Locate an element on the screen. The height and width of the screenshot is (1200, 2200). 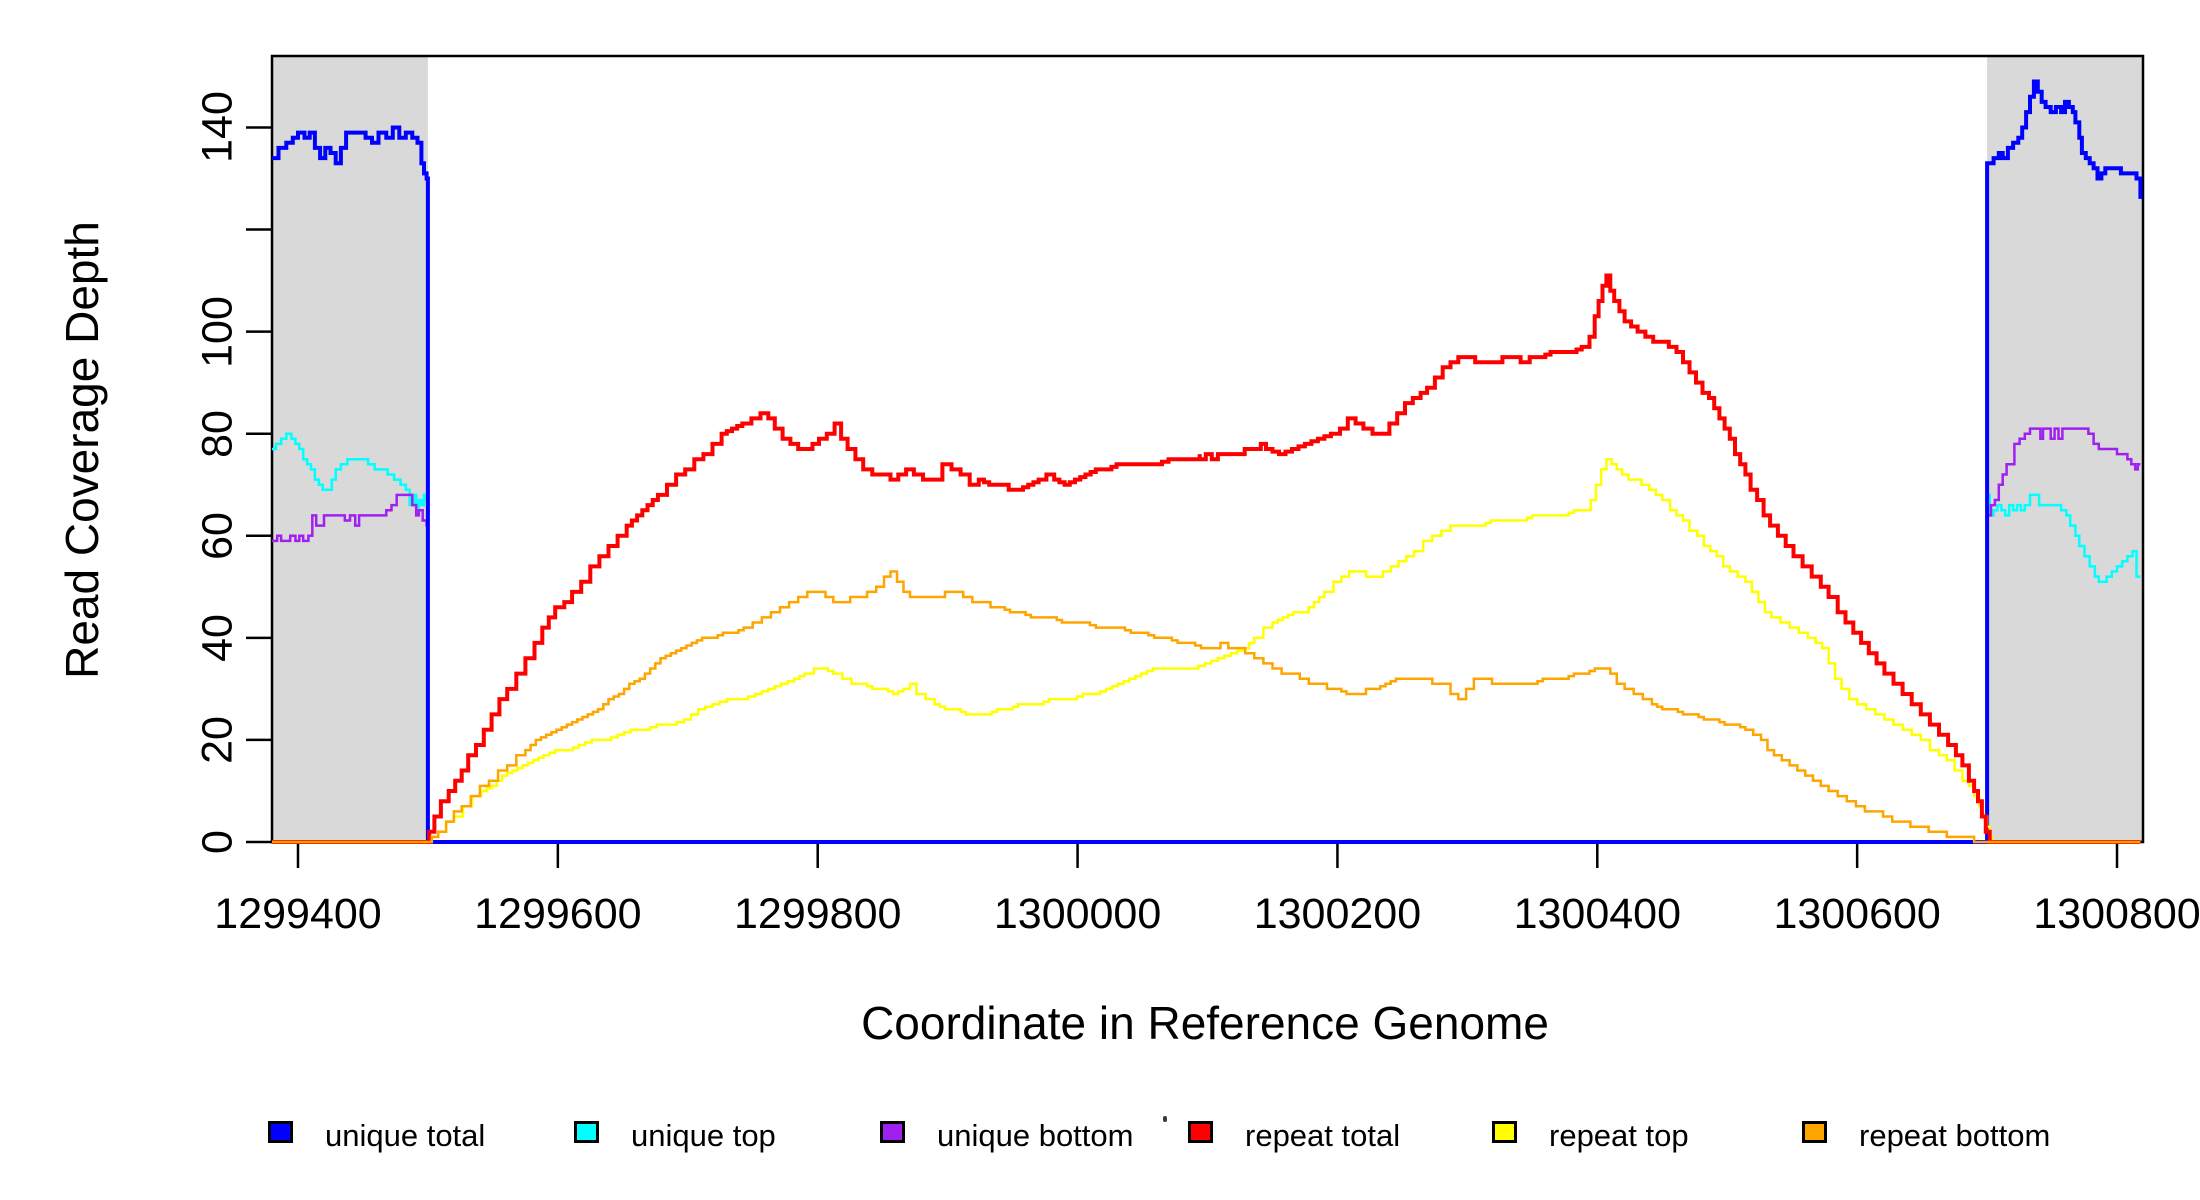
legend-label-repeat-top: repeat top is located at coordinates (1619, 1135).